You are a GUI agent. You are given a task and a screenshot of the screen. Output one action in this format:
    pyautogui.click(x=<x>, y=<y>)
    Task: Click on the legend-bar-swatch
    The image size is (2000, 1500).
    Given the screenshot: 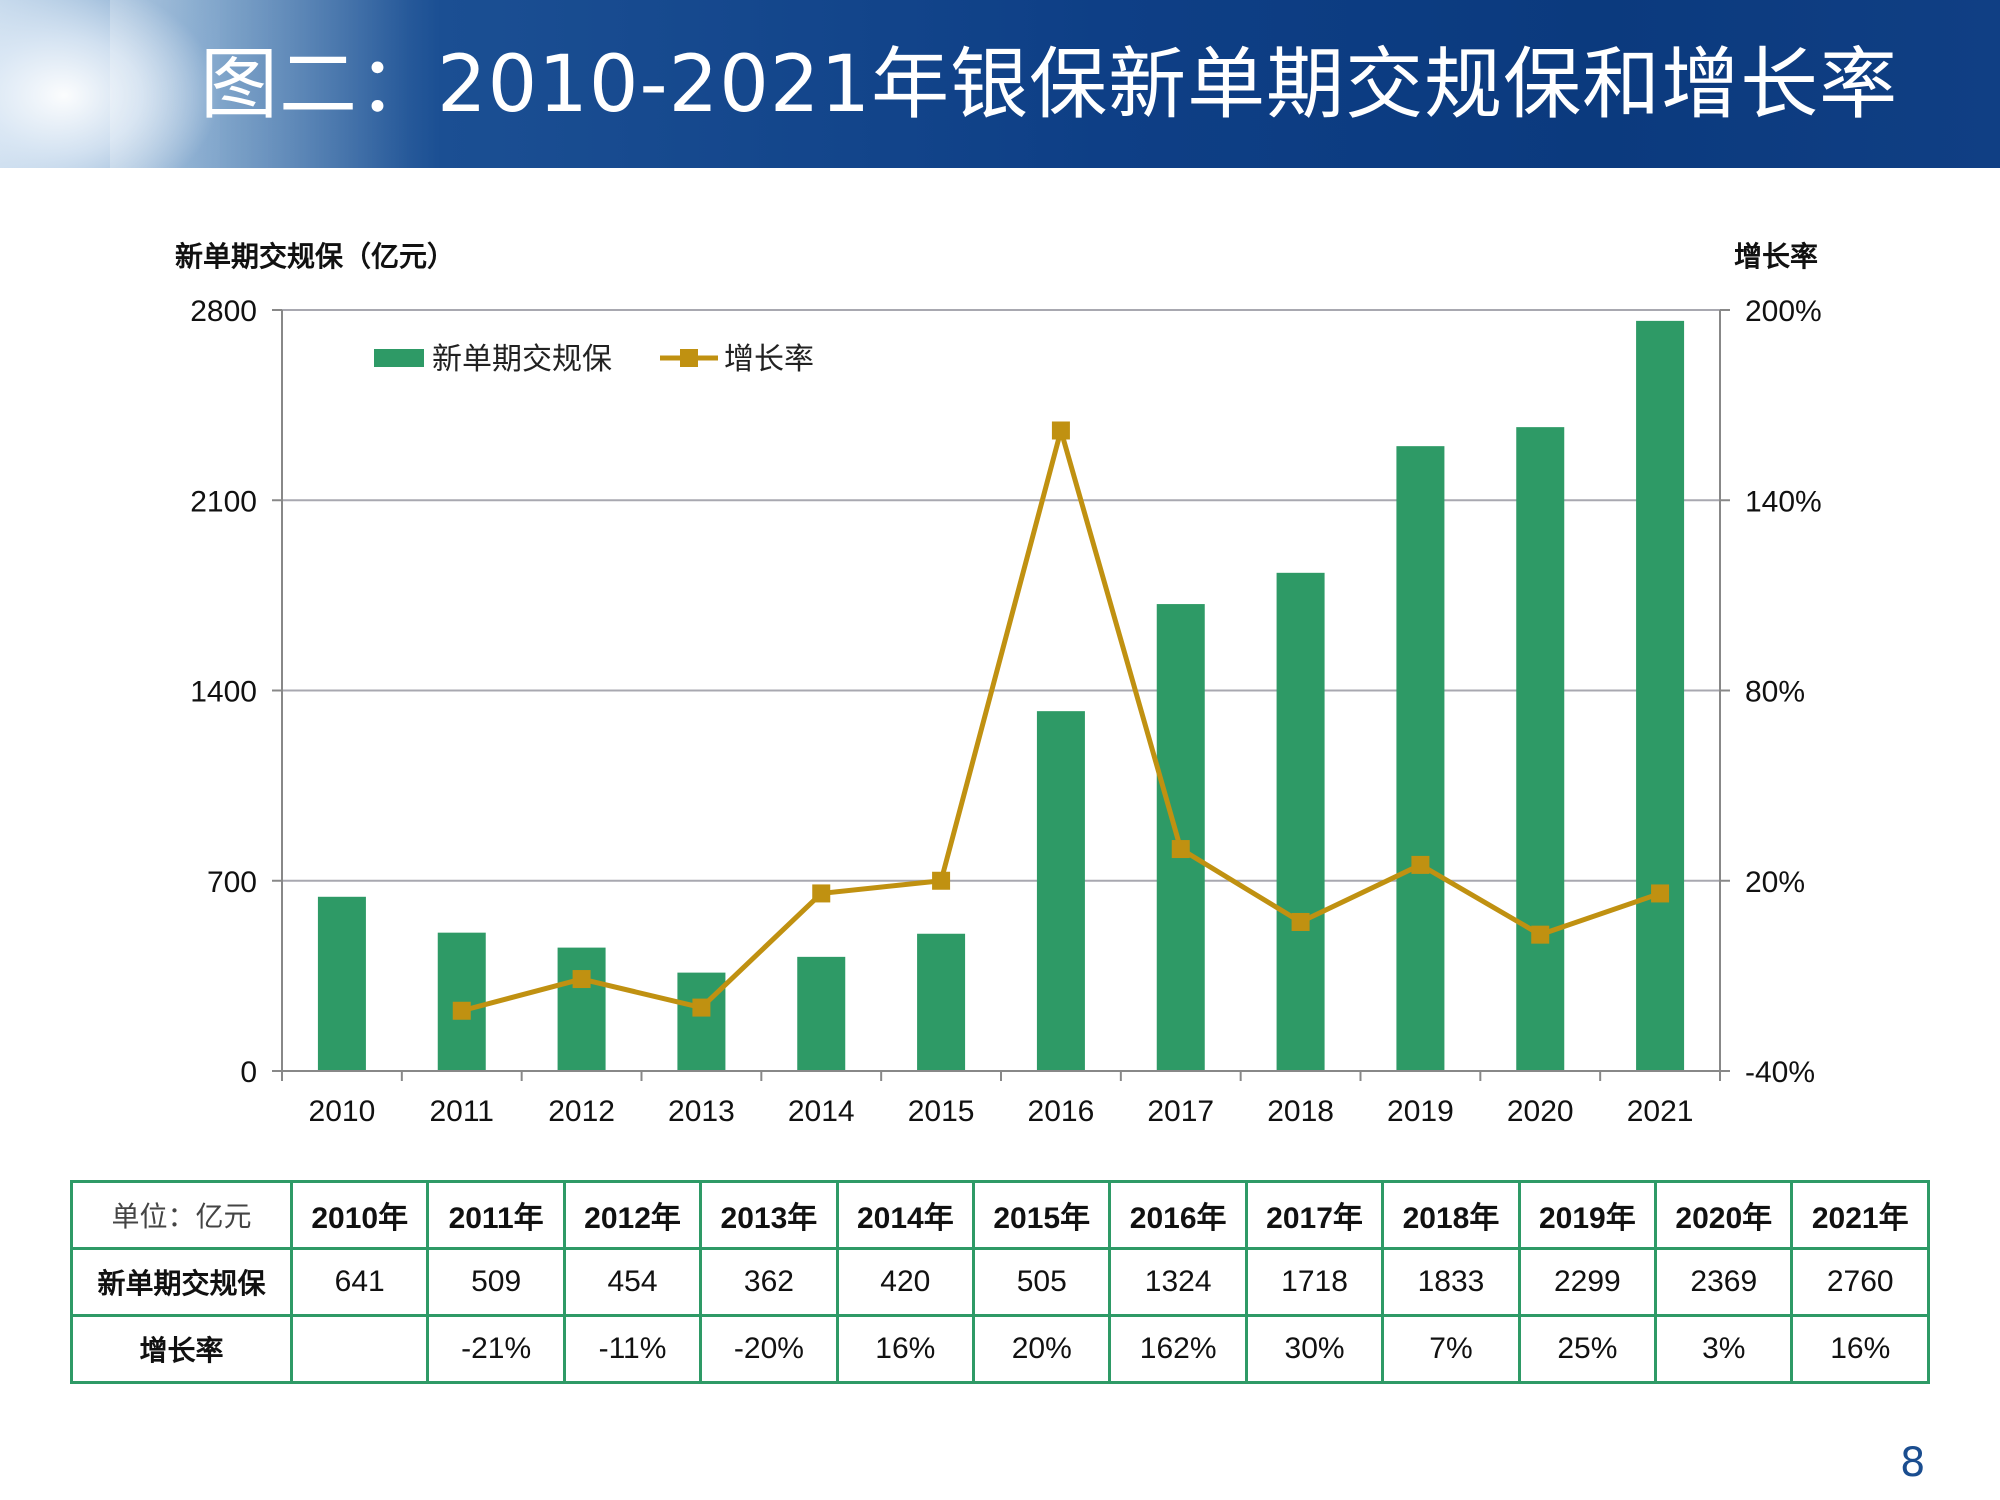 What is the action you would take?
    pyautogui.click(x=399, y=358)
    